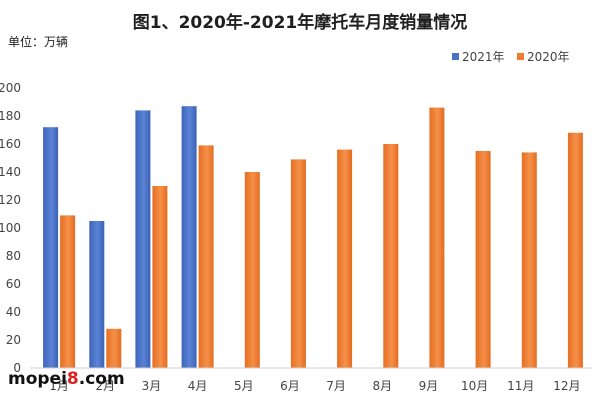  I want to click on x-tick-label: 9月, so click(429, 386).